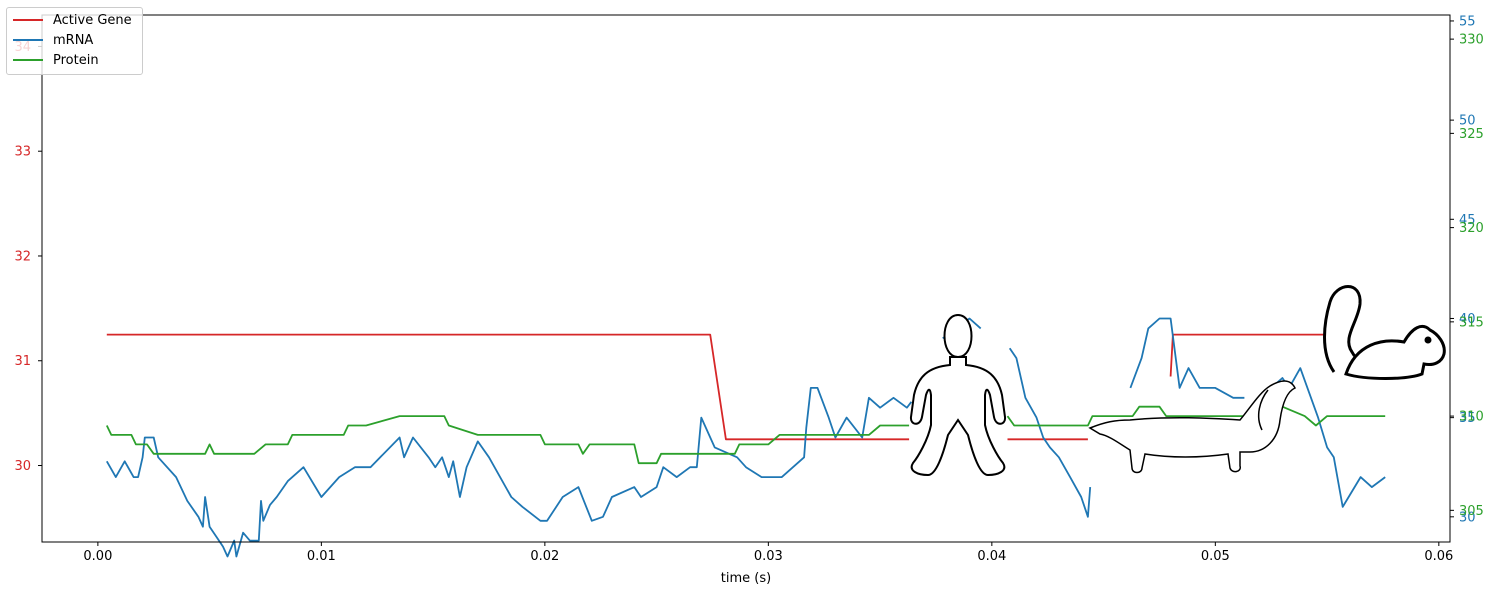  I want to click on legend-item-mrna: mRNA, so click(53, 40).